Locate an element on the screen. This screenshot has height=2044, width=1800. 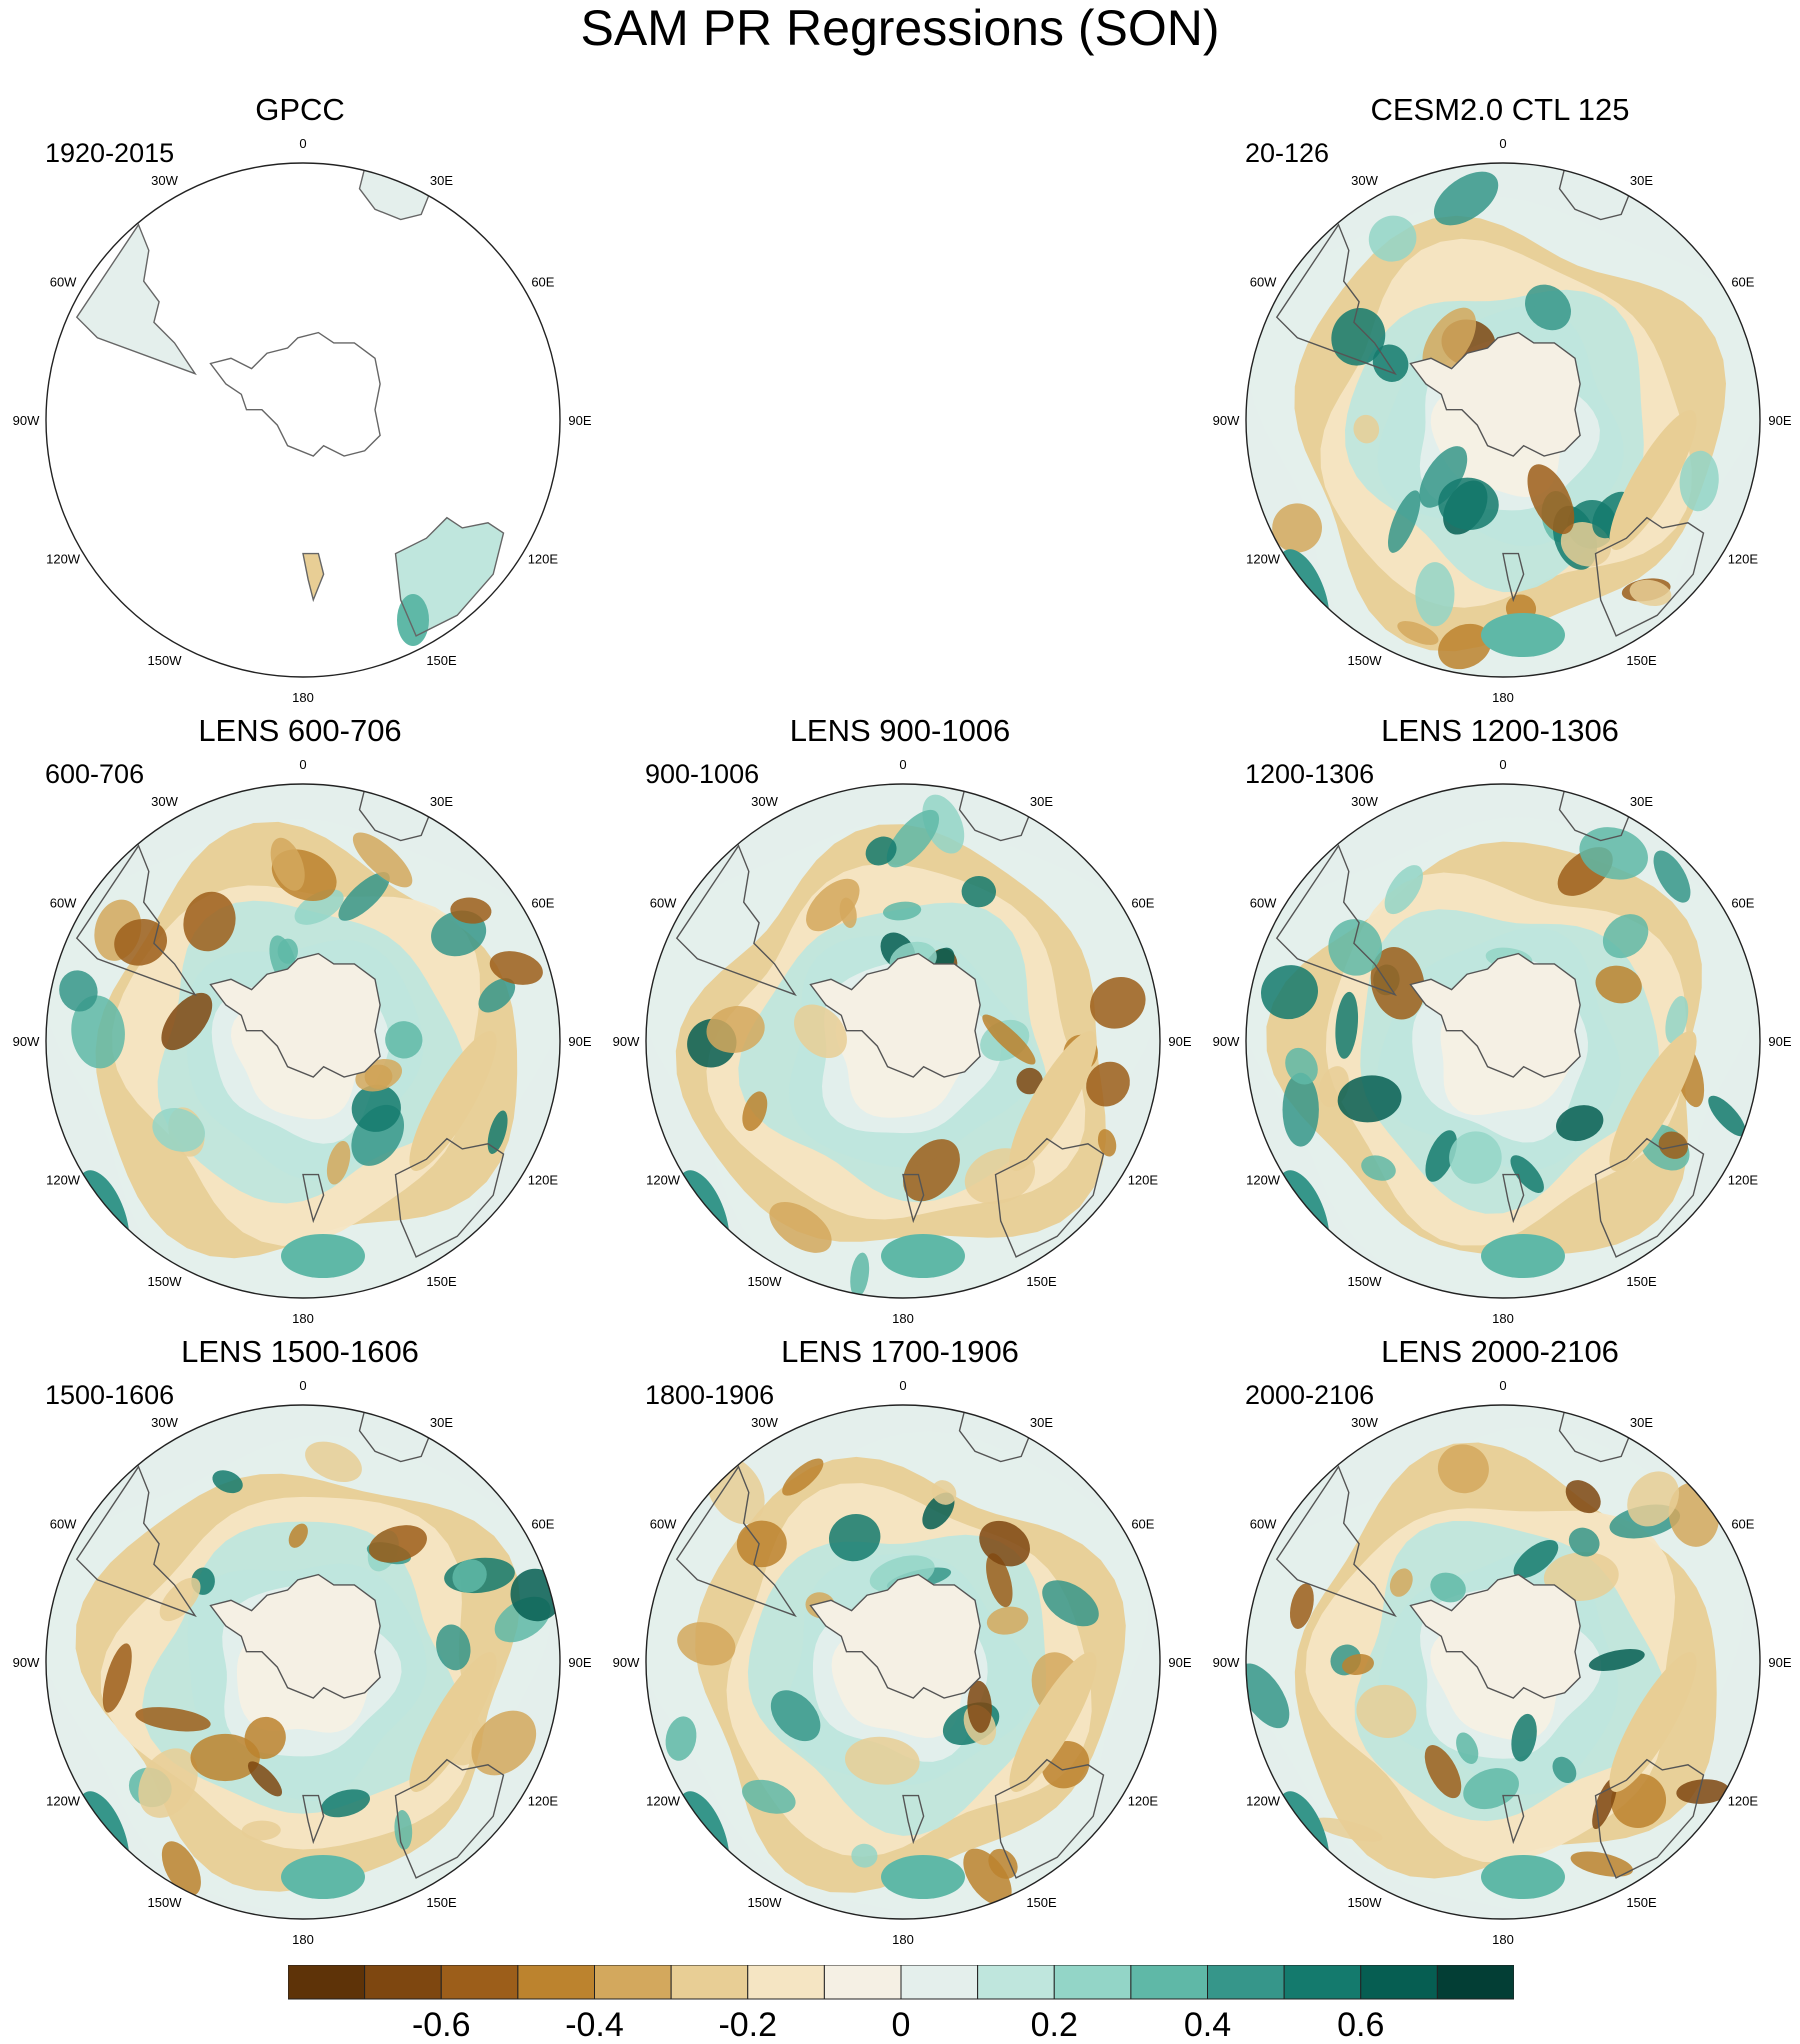
panel-title: LENS 1200-1306 is located at coordinates (1500, 730).